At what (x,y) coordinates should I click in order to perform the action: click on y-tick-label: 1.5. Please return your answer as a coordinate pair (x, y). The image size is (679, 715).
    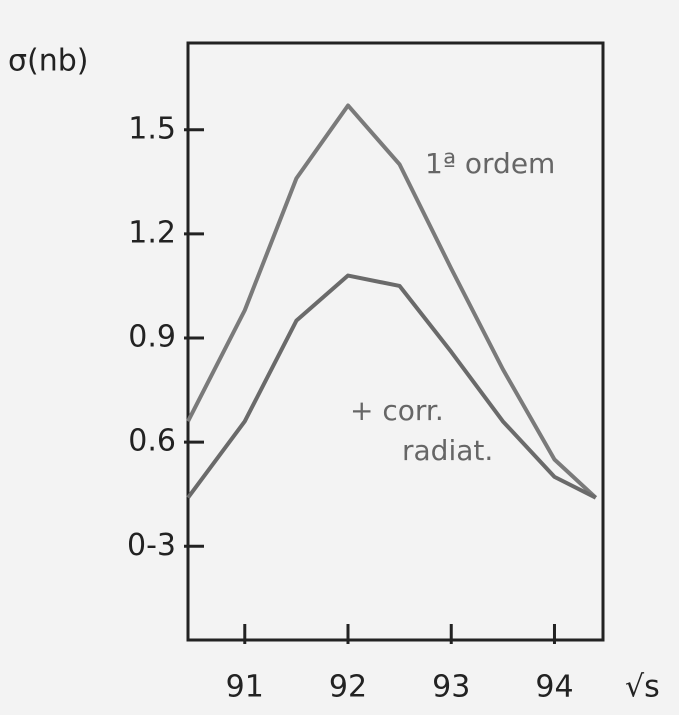
    Looking at the image, I should click on (152, 128).